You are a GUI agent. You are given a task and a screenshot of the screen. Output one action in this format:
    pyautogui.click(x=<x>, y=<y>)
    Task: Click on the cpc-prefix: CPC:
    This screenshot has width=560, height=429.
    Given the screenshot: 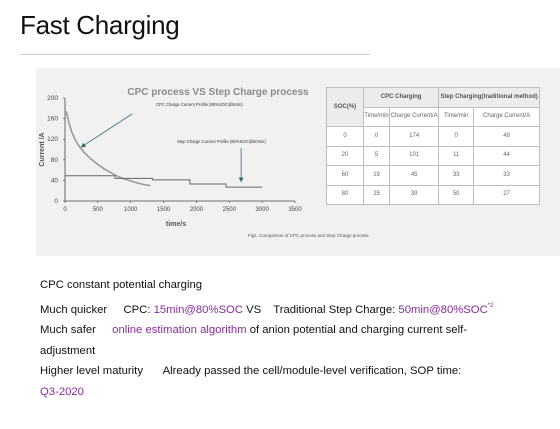 What is the action you would take?
    pyautogui.click(x=137, y=309)
    